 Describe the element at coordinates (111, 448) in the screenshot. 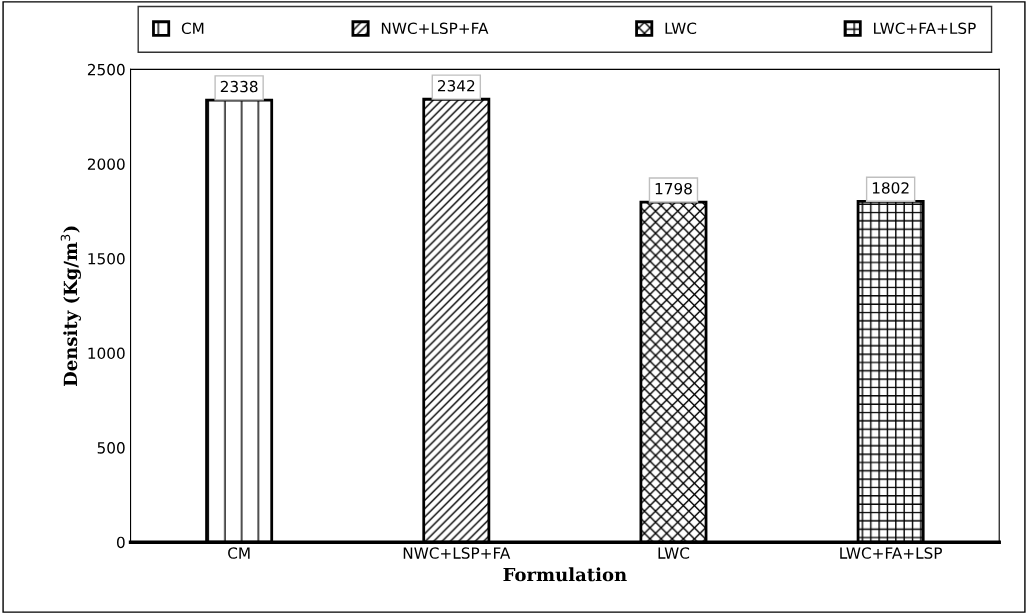

I see `y-tick-label: 500` at that location.